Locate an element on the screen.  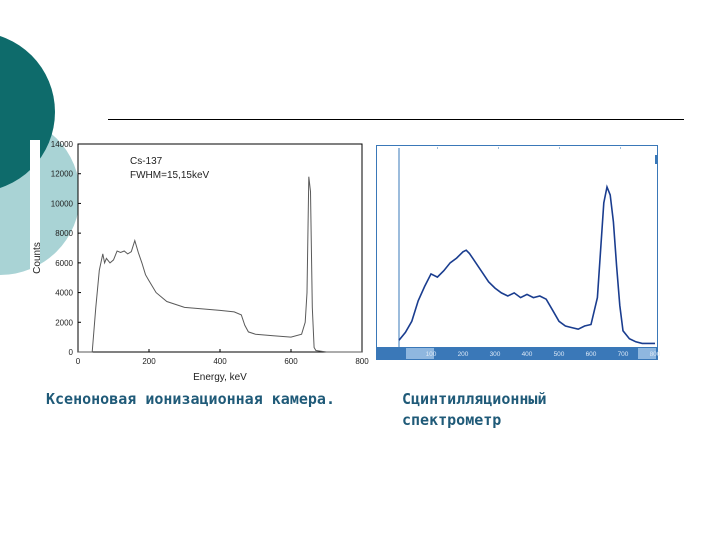
chart1-x-tick-label: 800 is located at coordinates (362, 361).